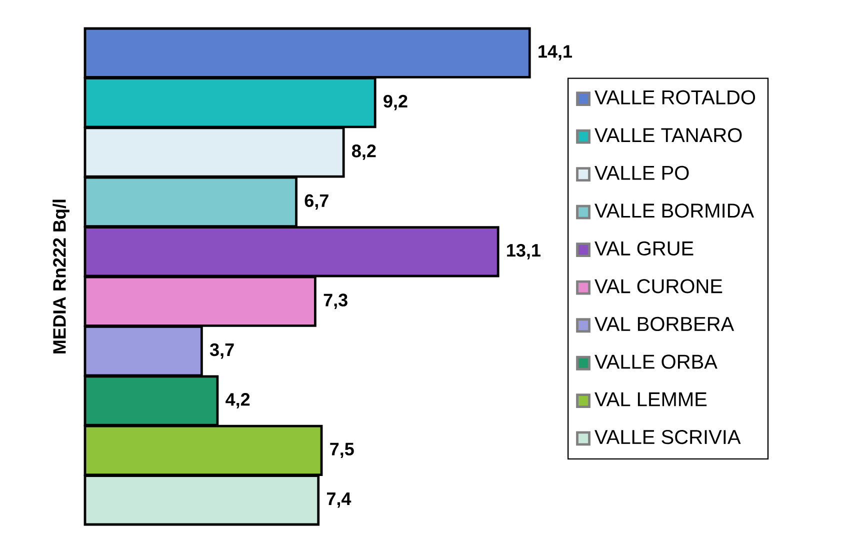  I want to click on data-label: 6,7, so click(316, 202).